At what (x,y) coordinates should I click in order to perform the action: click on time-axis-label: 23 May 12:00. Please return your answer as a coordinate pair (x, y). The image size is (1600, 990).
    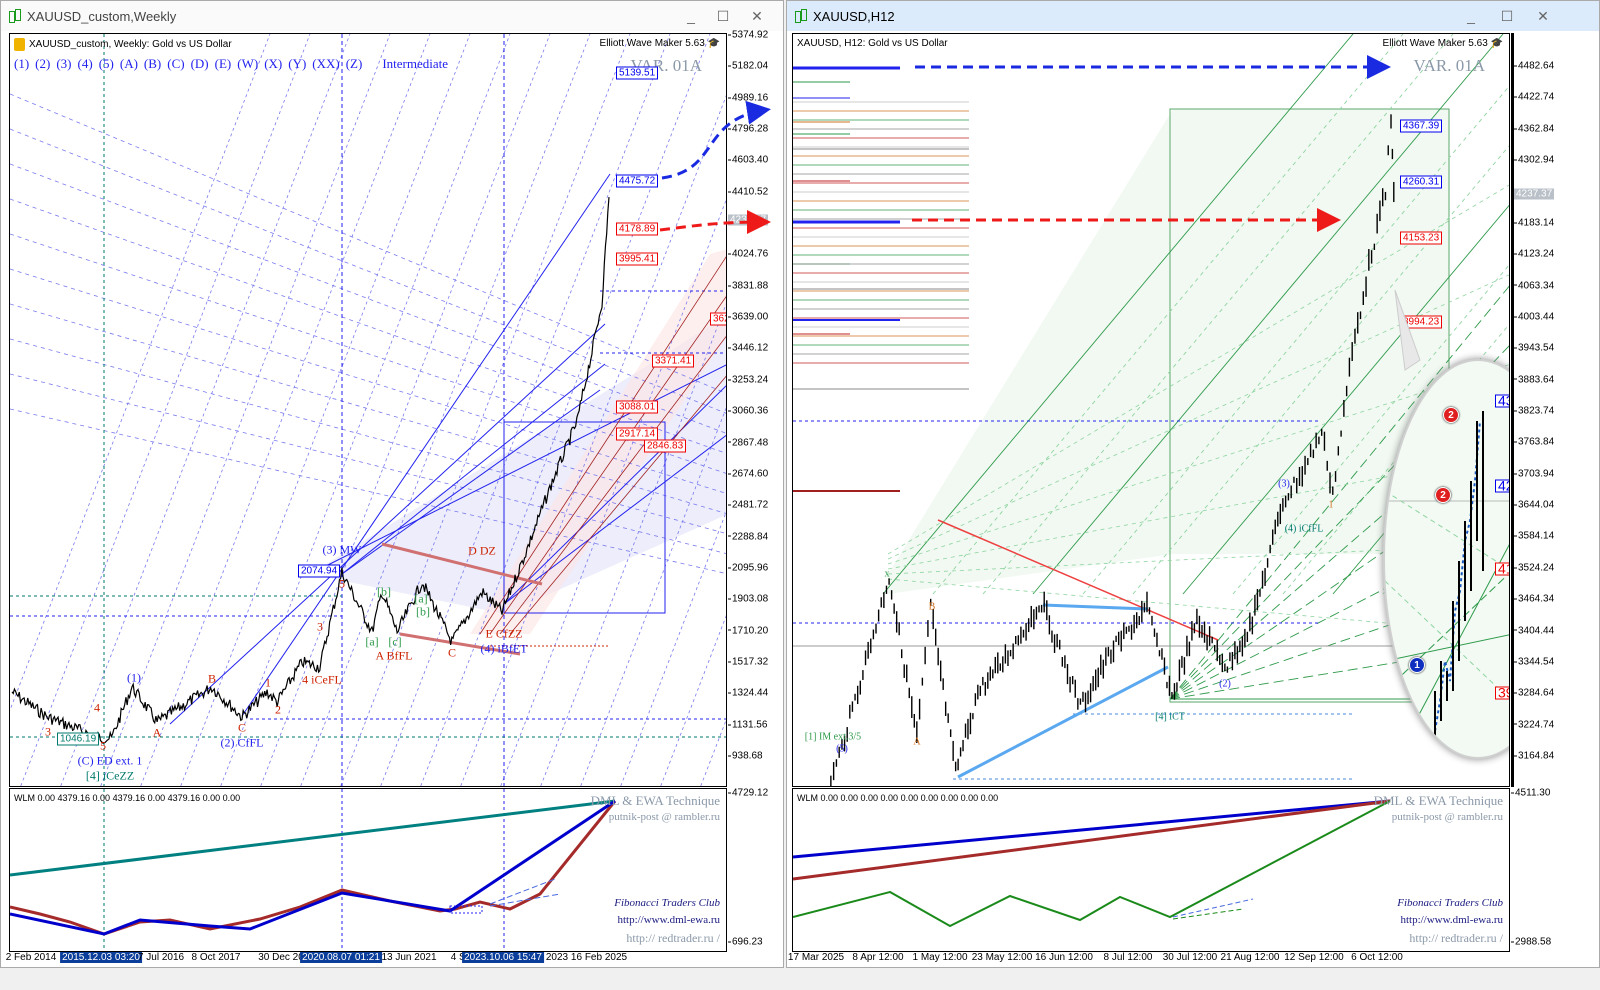
    Looking at the image, I should click on (1002, 957).